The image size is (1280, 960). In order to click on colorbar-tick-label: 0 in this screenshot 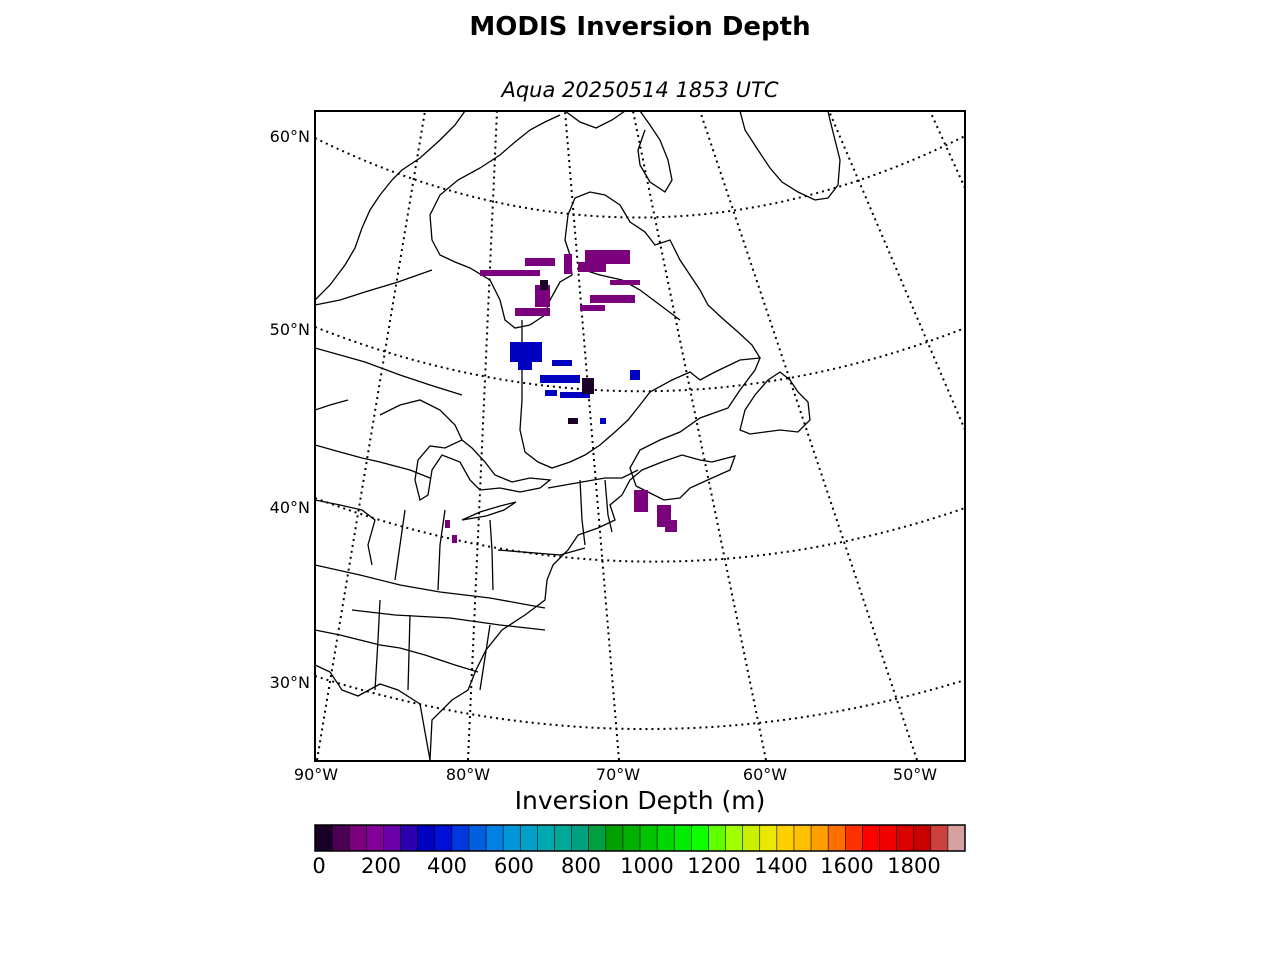, I will do `click(319, 866)`.